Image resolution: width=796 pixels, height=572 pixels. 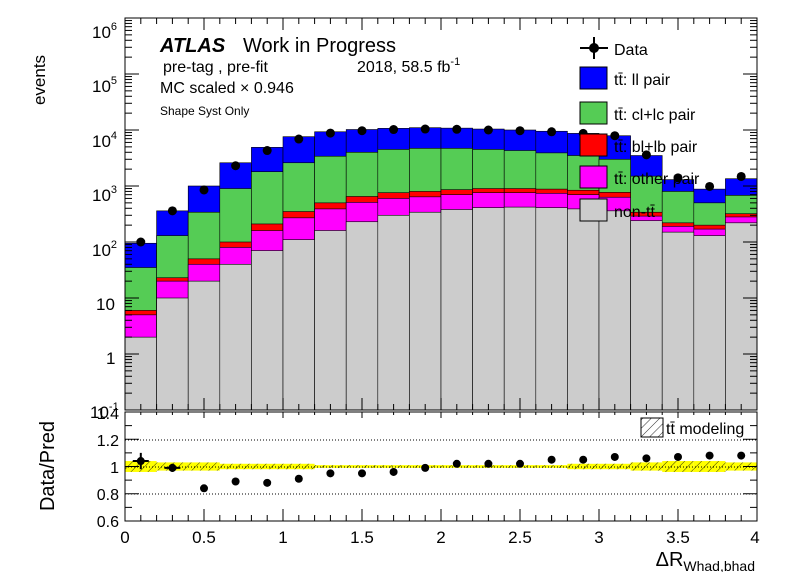 I want to click on y-tick-label-1e4: 10⁴, so click(x=104, y=140).